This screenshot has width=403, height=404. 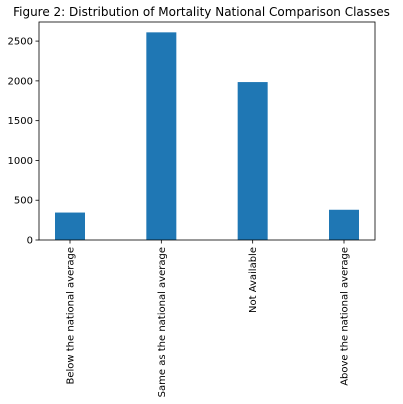 What do you see at coordinates (71, 316) in the screenshot?
I see `x-tick-label: Below the national average` at bounding box center [71, 316].